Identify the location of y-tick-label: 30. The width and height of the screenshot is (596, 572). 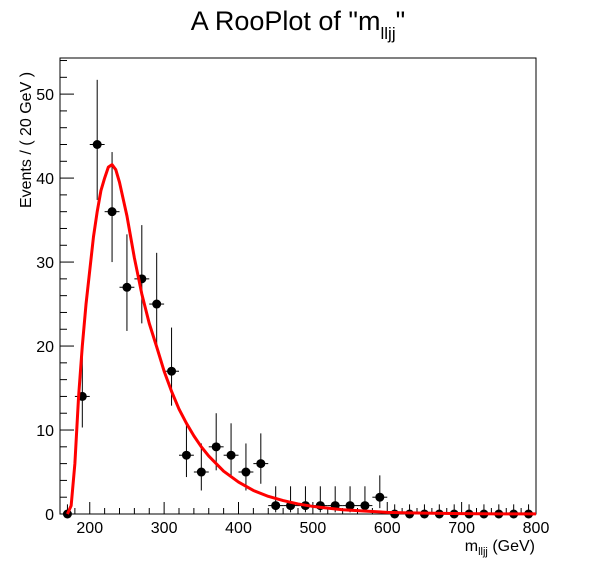
(45, 263).